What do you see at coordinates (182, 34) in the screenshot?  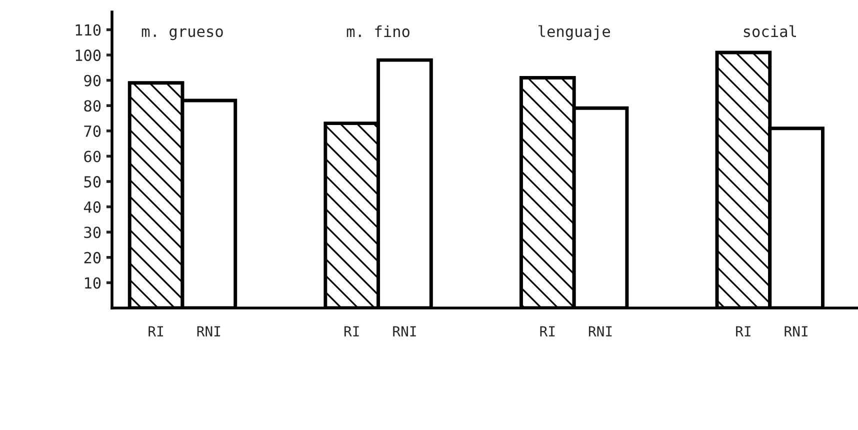 I see `x-tick-label: m. grueso` at bounding box center [182, 34].